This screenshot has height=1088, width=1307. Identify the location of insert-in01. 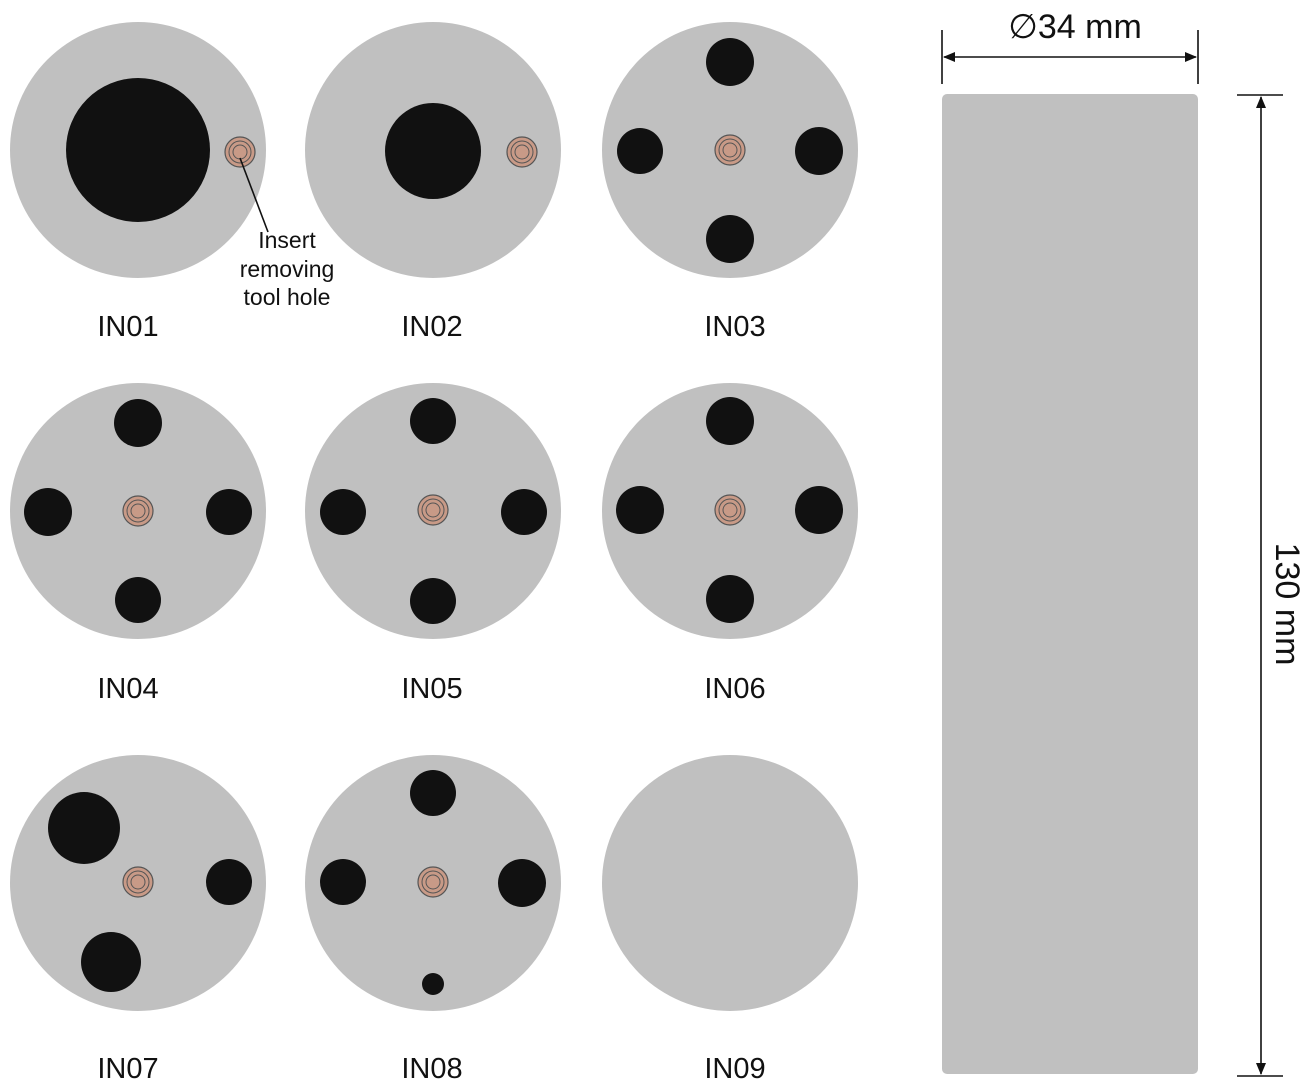
(138, 150).